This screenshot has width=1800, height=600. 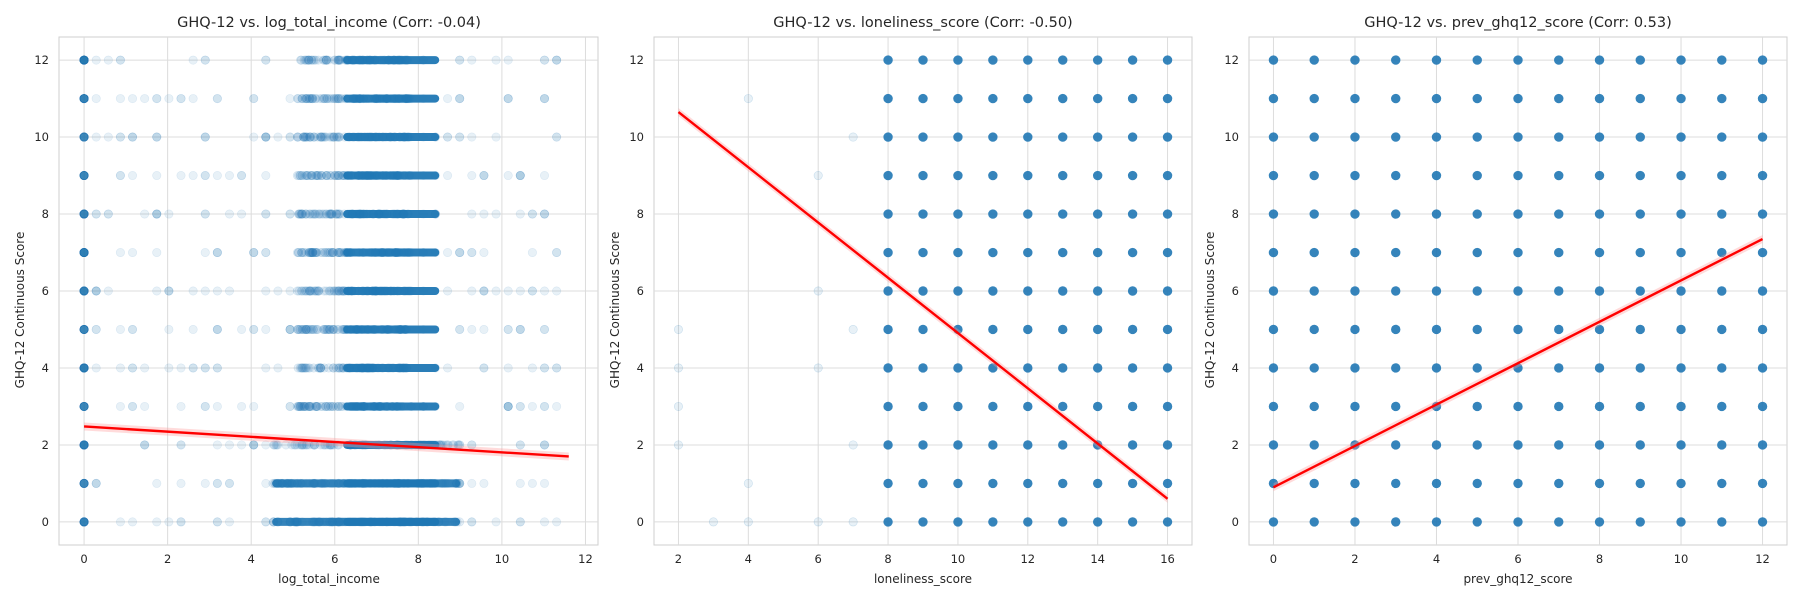 I want to click on regression-line, so click(x=1518, y=363).